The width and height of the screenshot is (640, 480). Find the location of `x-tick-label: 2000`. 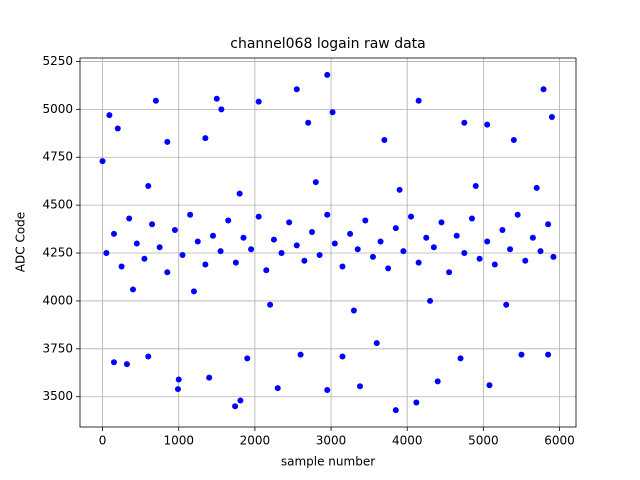

x-tick-label: 2000 is located at coordinates (255, 441).